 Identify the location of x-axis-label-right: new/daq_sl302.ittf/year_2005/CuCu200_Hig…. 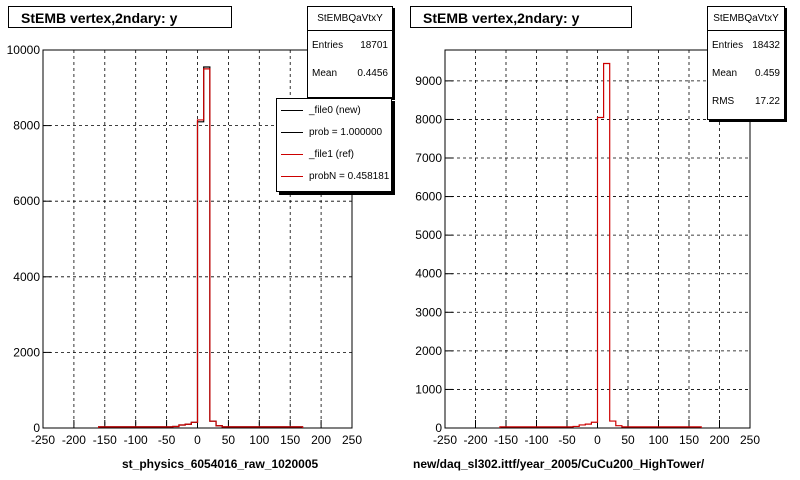
(559, 464).